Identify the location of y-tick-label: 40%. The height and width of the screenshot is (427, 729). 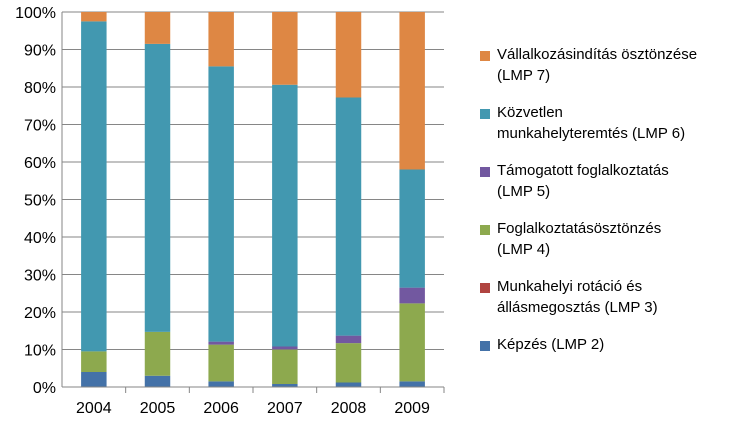
(40, 238).